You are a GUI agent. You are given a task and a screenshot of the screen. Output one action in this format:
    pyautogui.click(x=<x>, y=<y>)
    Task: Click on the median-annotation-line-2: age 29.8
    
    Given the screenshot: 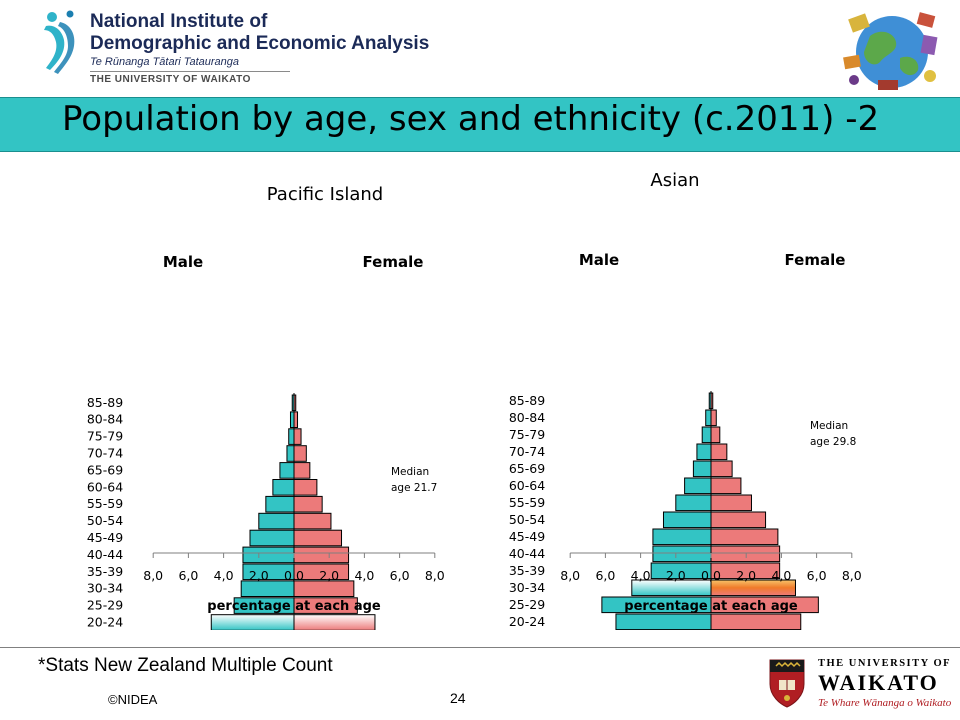 What is the action you would take?
    pyautogui.click(x=833, y=442)
    